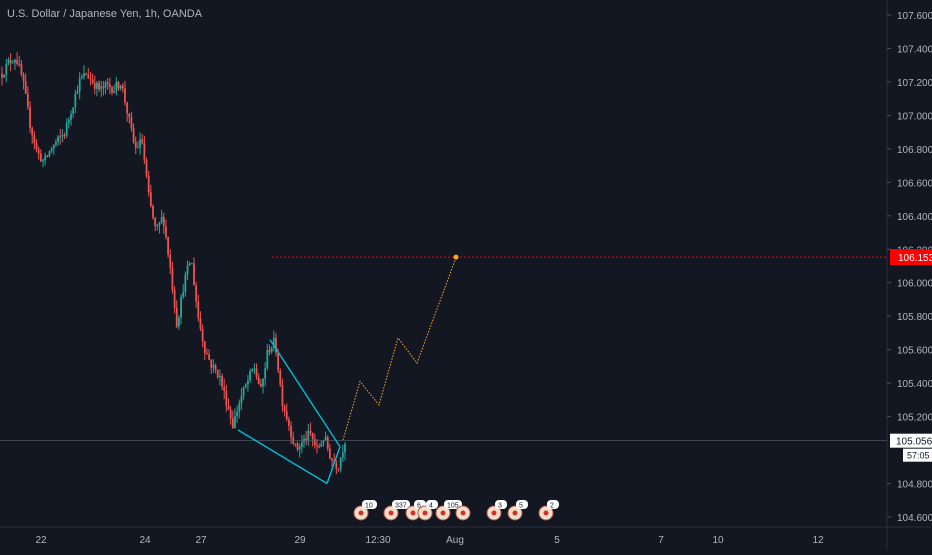 The image size is (932, 555). Describe the element at coordinates (399, 349) in the screenshot. I see `projection-path` at that location.